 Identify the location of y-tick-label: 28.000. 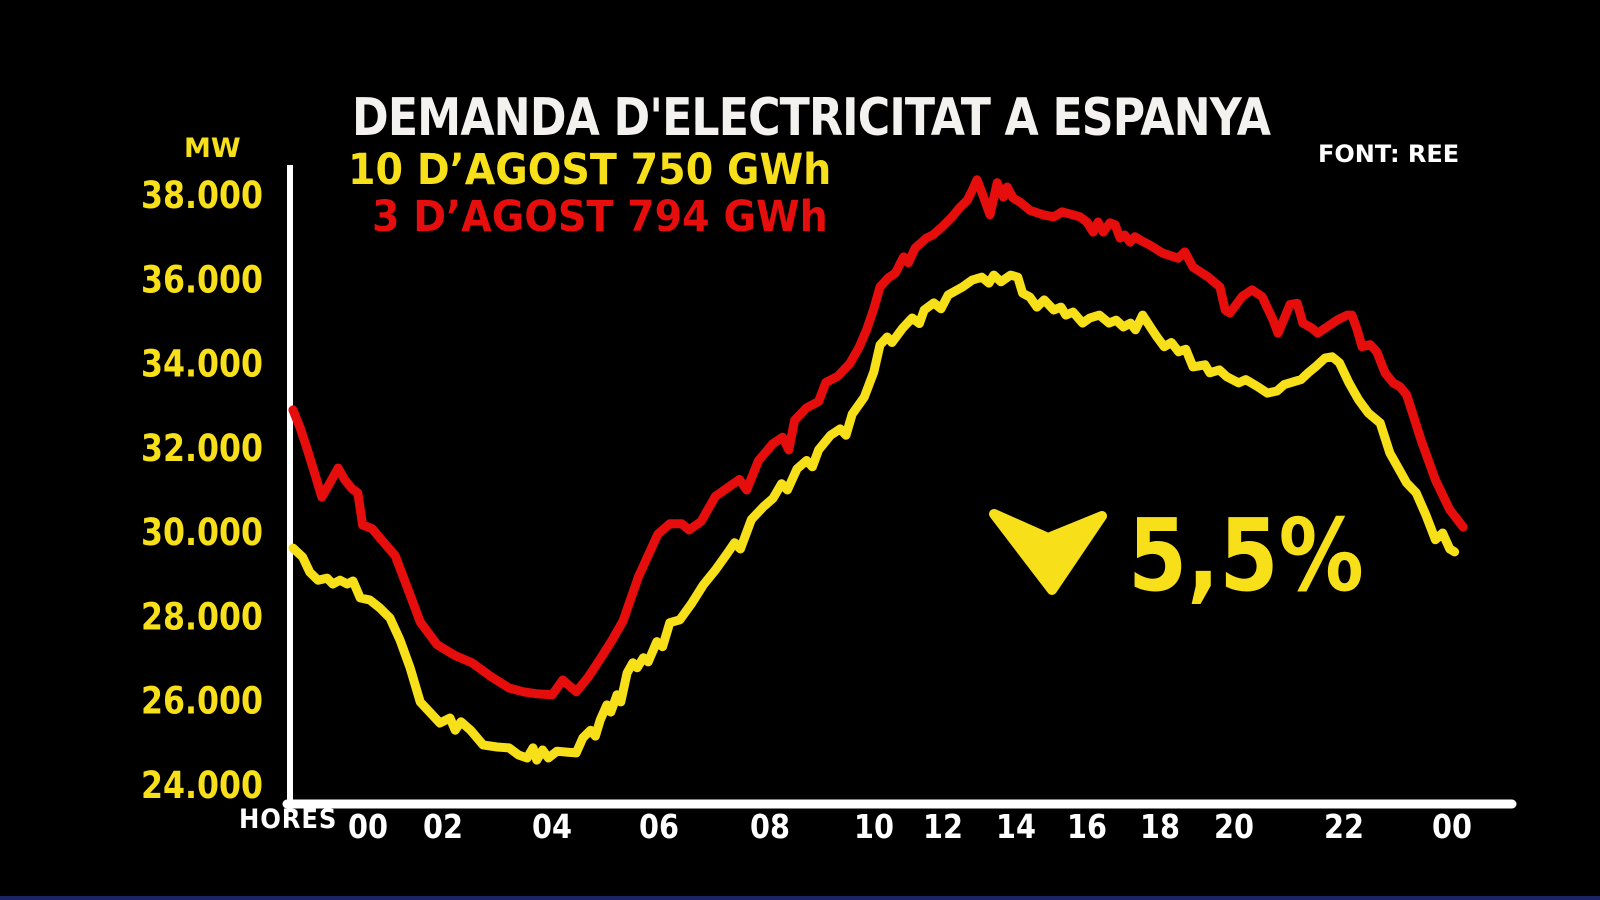
(202, 616).